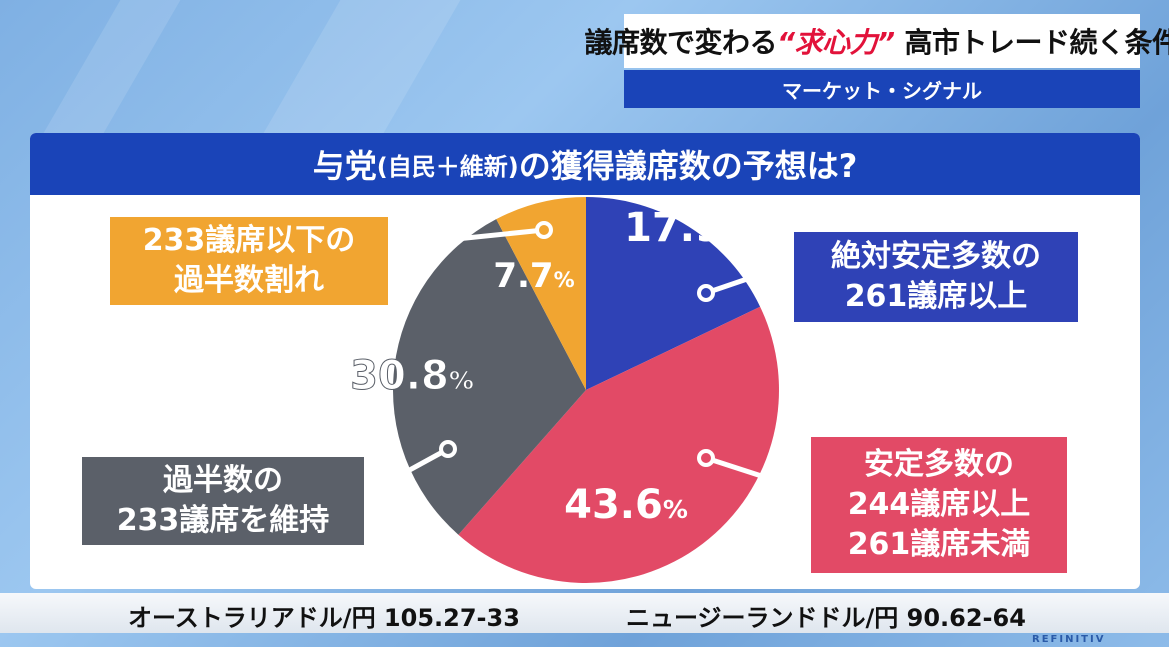 The image size is (1169, 647). Describe the element at coordinates (939, 464) in the screenshot. I see `legend-line: 安定多数の` at that location.